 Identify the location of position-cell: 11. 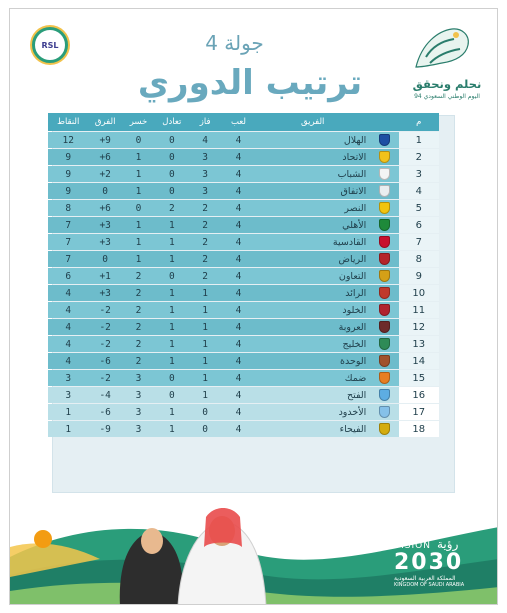
(418, 310).